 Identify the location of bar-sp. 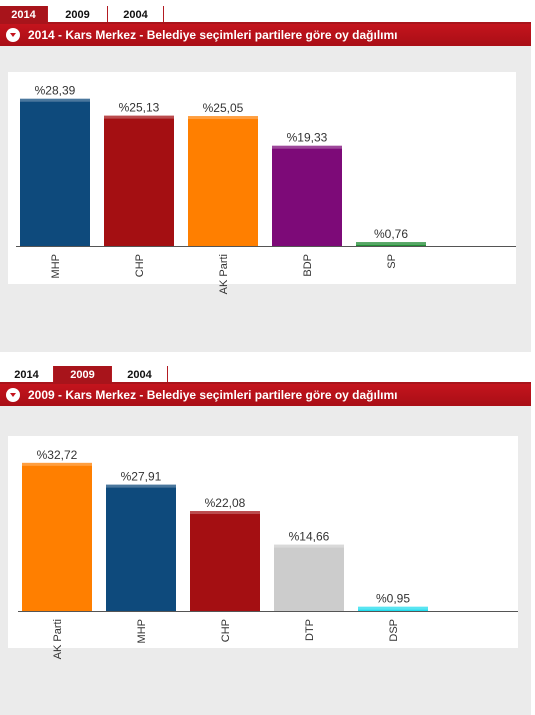
(391, 244).